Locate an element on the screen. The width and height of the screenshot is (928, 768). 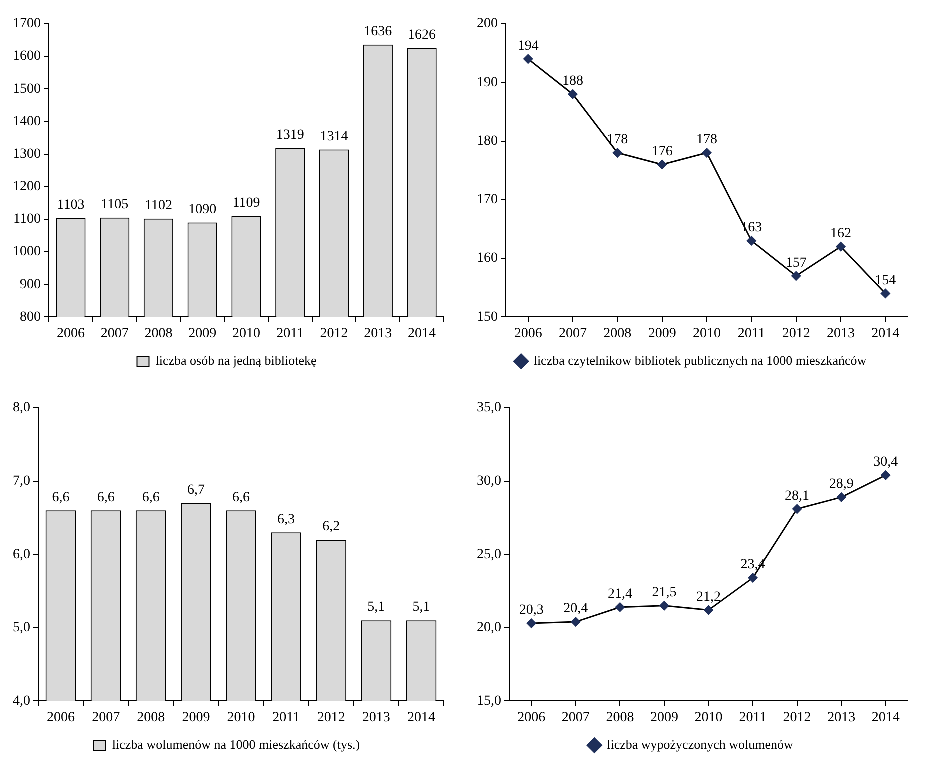
data-label: 1090 is located at coordinates (202, 210).